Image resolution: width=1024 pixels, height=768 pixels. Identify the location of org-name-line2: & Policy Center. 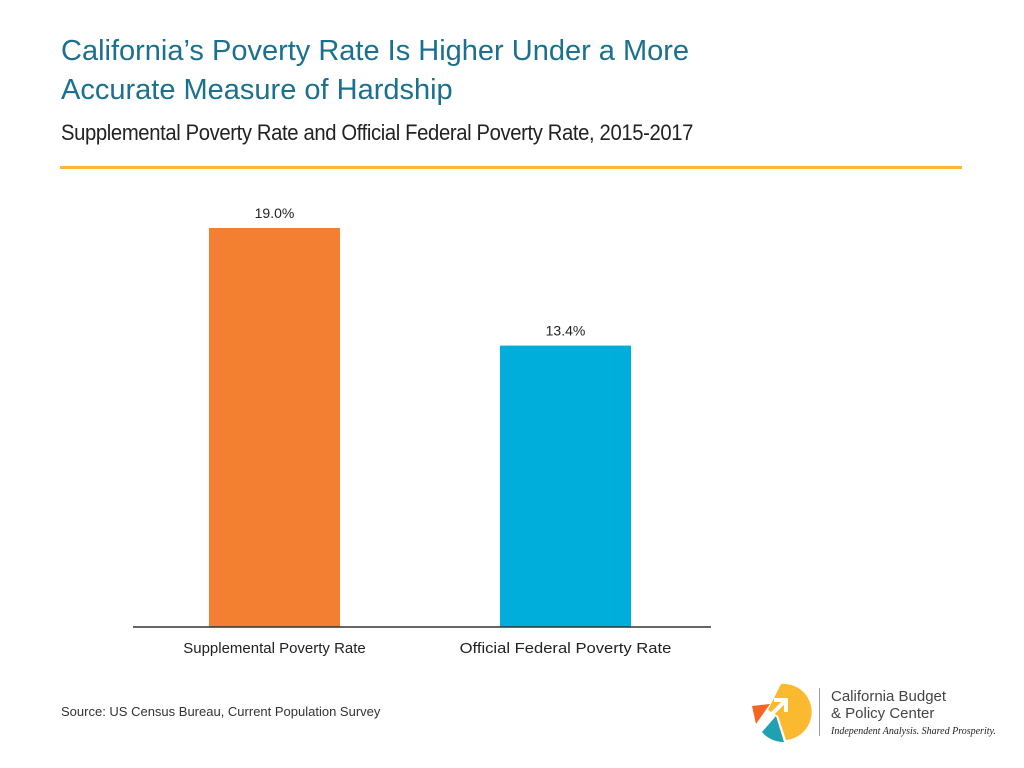
(883, 713).